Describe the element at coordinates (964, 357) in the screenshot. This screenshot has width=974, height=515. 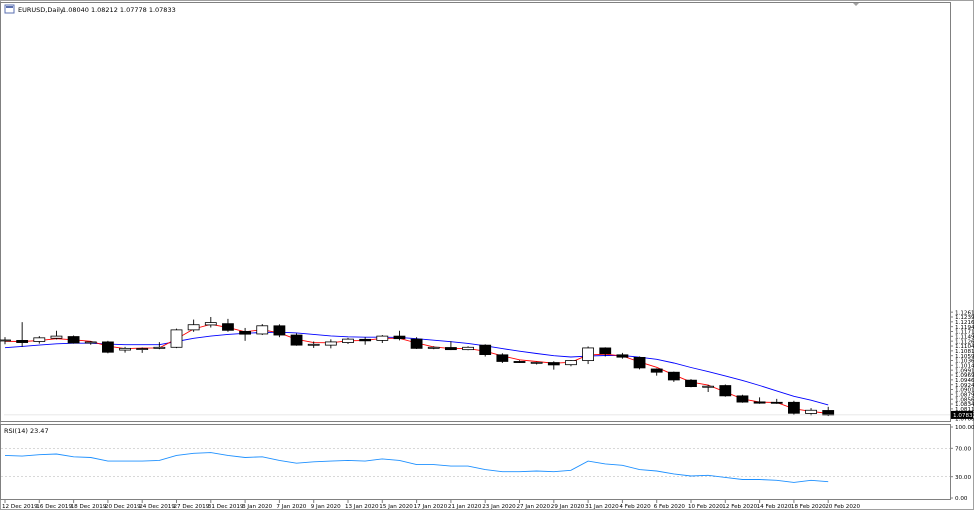
I see `price-tick-label: 1.10590` at that location.